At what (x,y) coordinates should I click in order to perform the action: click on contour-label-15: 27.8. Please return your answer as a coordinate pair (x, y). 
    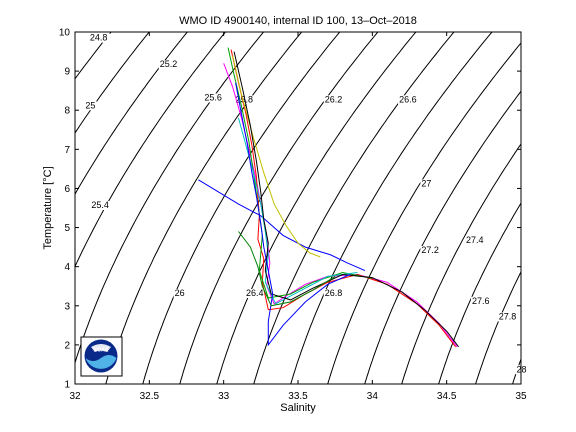
    Looking at the image, I should click on (508, 316).